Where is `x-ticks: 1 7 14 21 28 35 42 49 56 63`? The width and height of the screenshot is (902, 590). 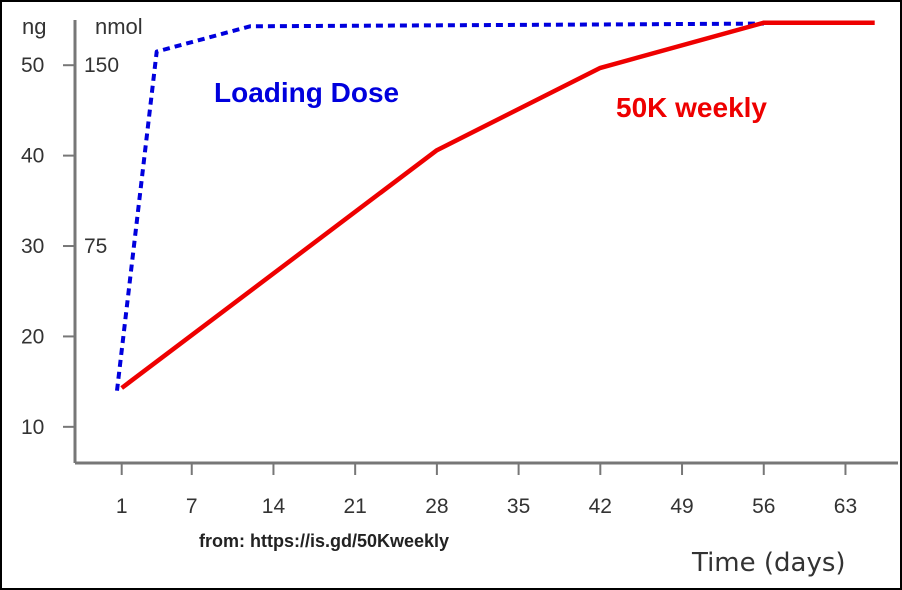 x-ticks: 1 7 14 21 28 35 42 49 56 63 is located at coordinates (486, 490).